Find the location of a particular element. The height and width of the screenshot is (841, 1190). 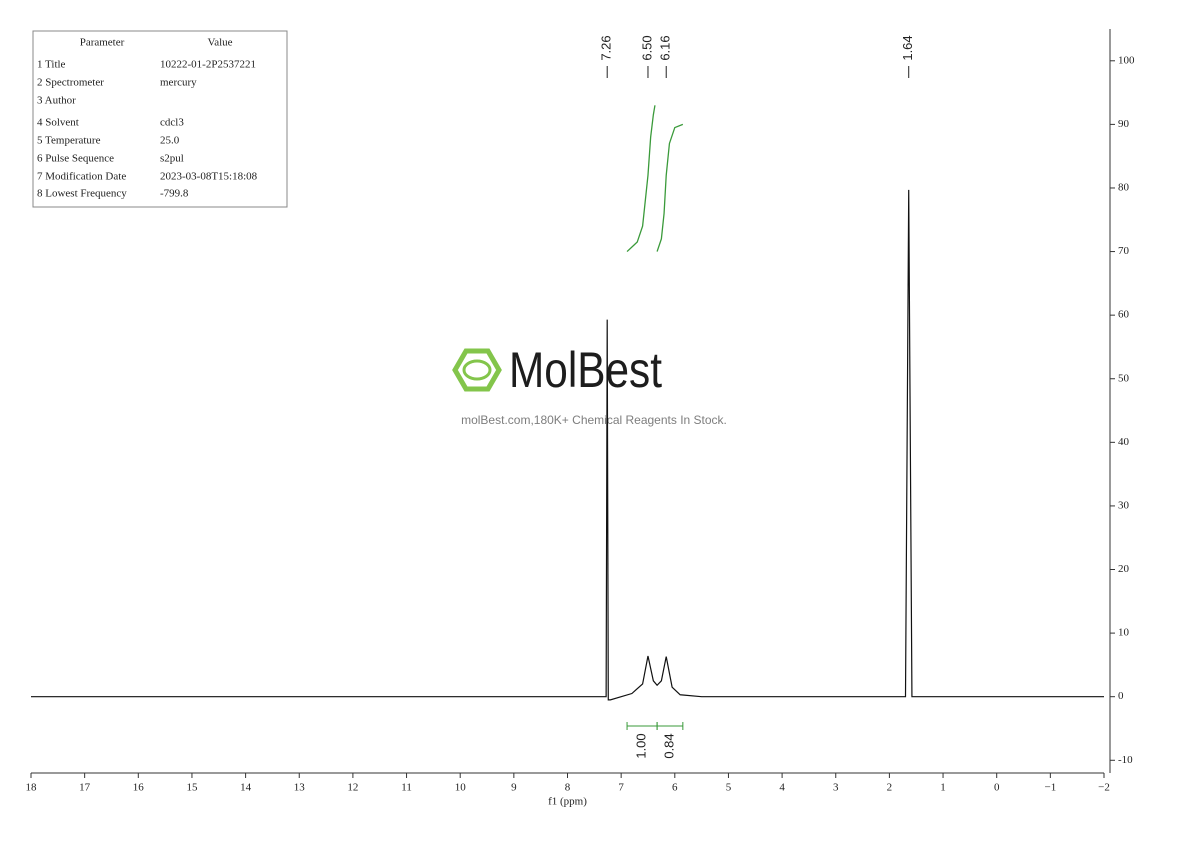

integral-label: 0.84 is located at coordinates (668, 745).